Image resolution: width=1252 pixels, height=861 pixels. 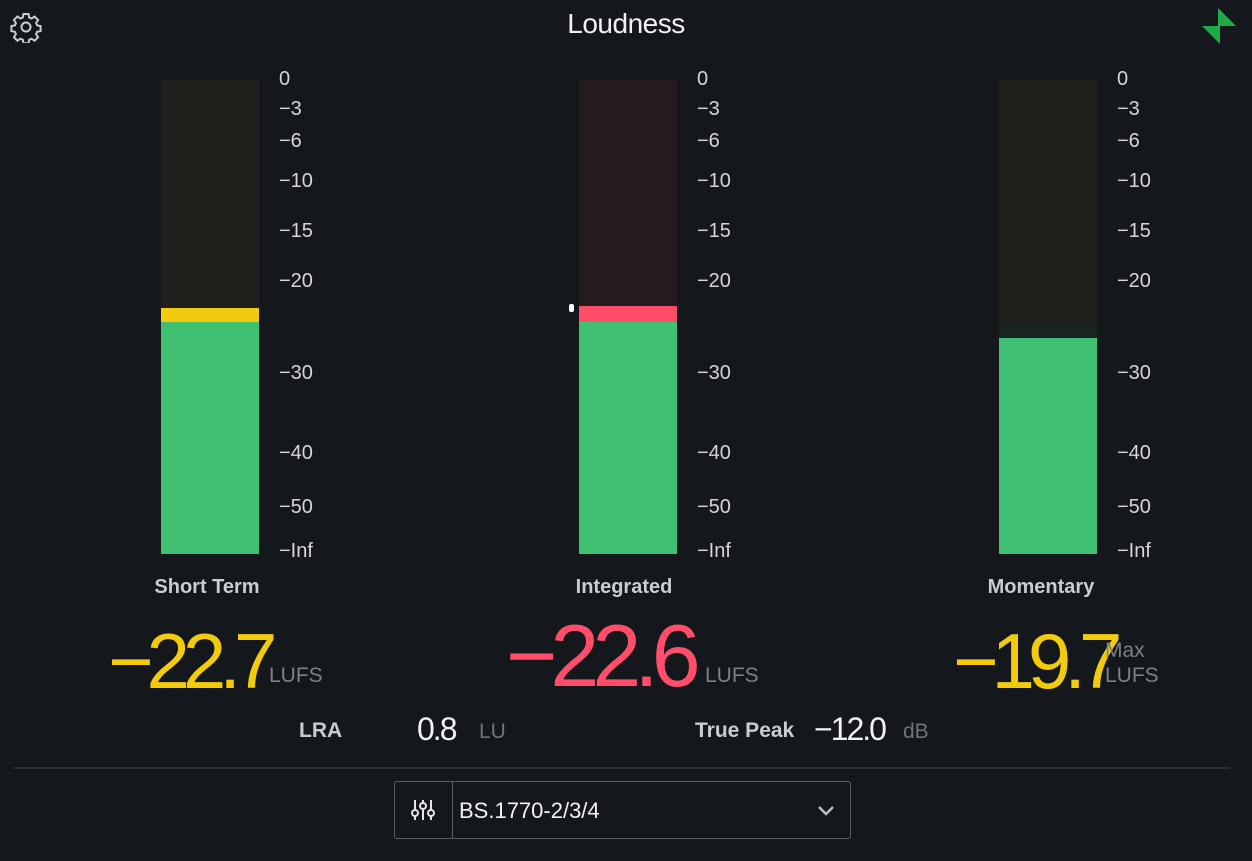 I want to click on true-peak-label: True Peak, so click(x=745, y=730).